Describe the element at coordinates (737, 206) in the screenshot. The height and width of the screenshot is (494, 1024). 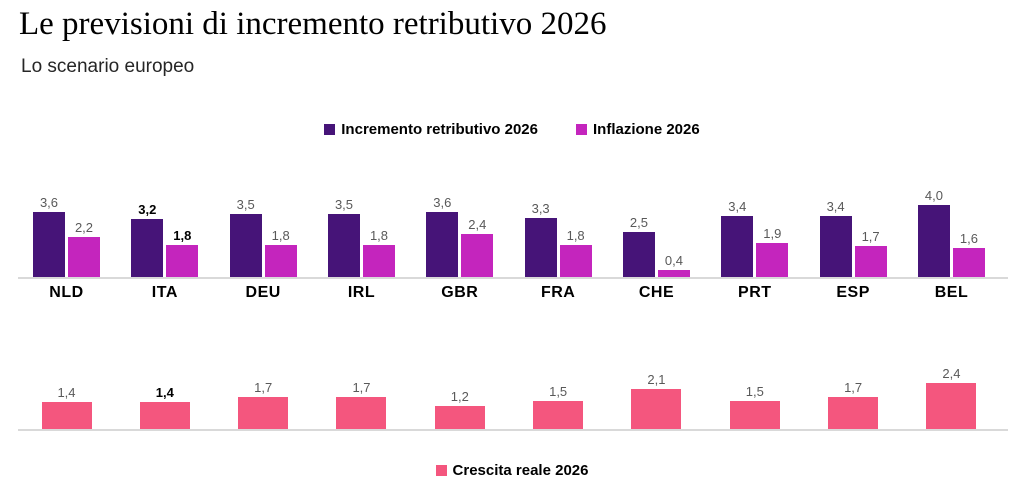
I see `value-label-incremento-PRT: 3,4` at that location.